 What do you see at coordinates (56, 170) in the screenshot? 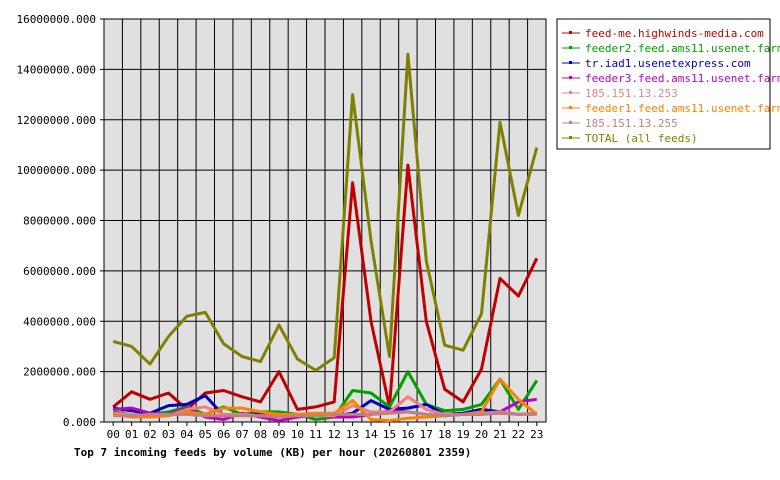
I see `y-tick-label: 10000000.000` at bounding box center [56, 170].